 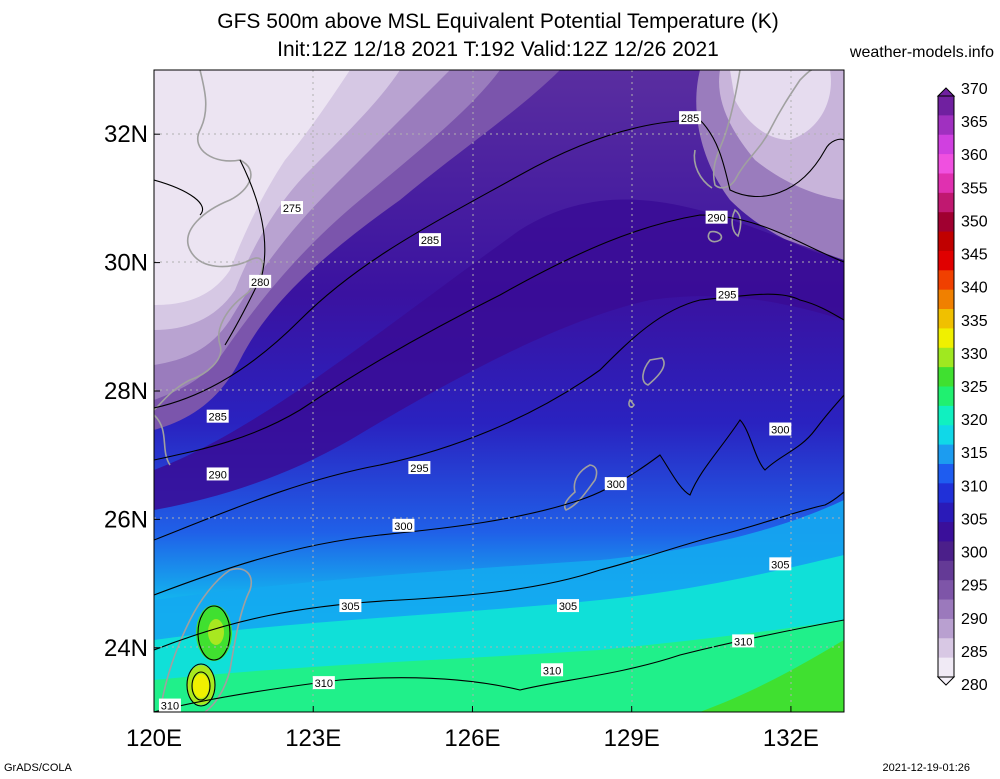 What do you see at coordinates (313, 738) in the screenshot?
I see `lon-tick-label: 123E` at bounding box center [313, 738].